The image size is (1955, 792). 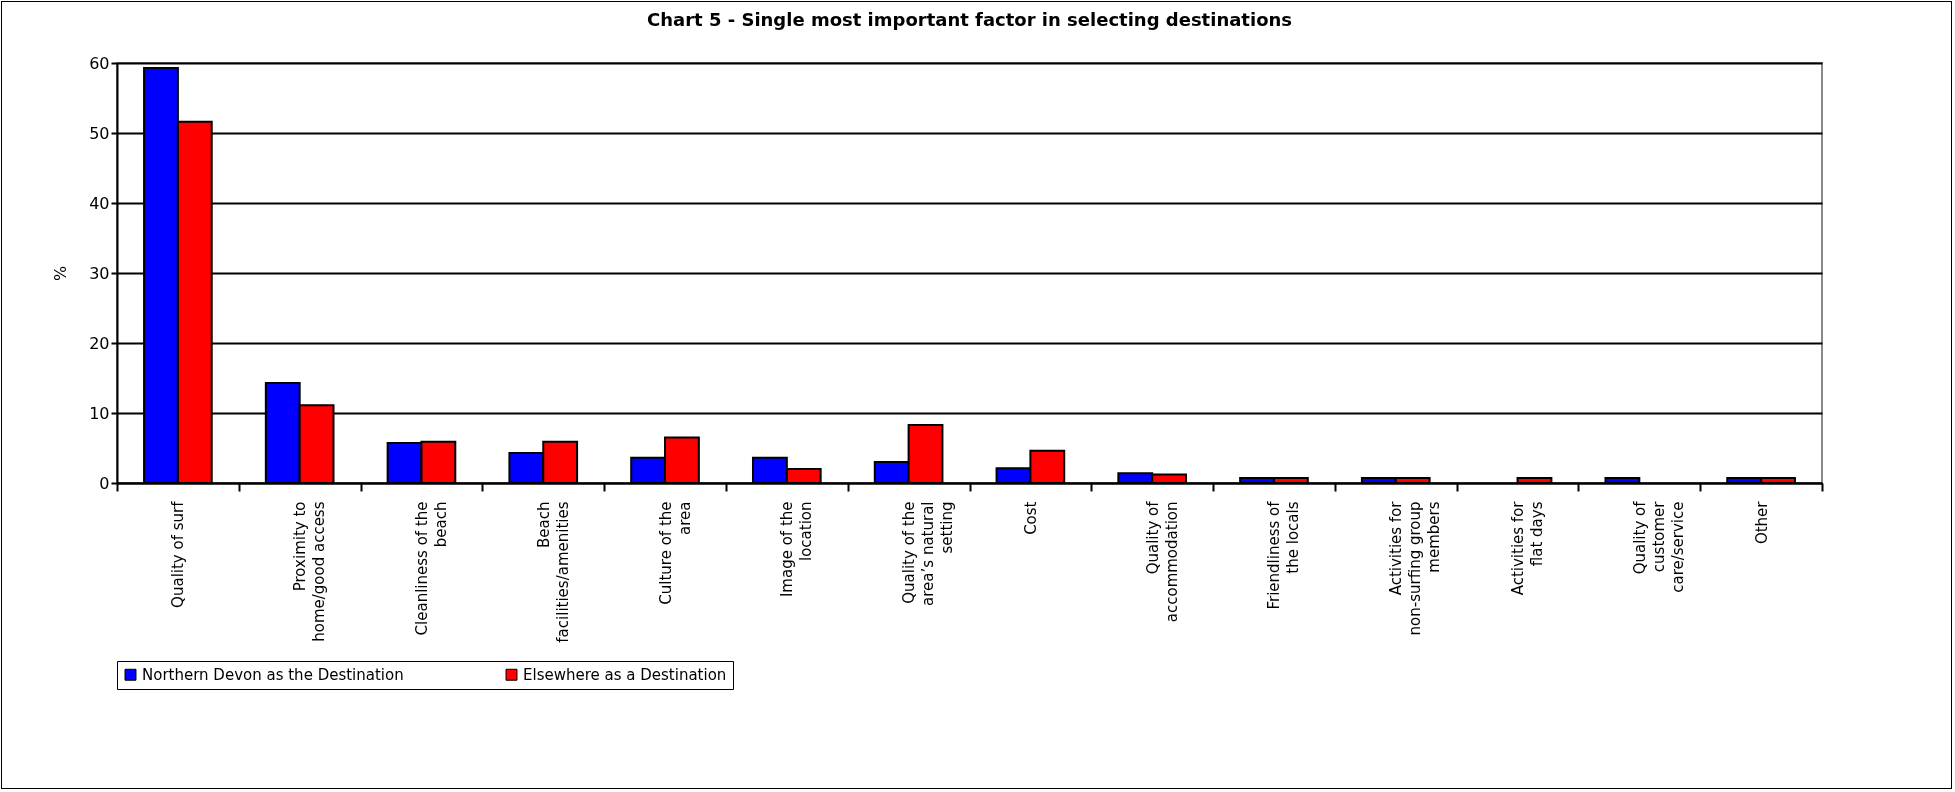 What do you see at coordinates (797, 549) in the screenshot?
I see `x-tick-label: Image of the location` at bounding box center [797, 549].